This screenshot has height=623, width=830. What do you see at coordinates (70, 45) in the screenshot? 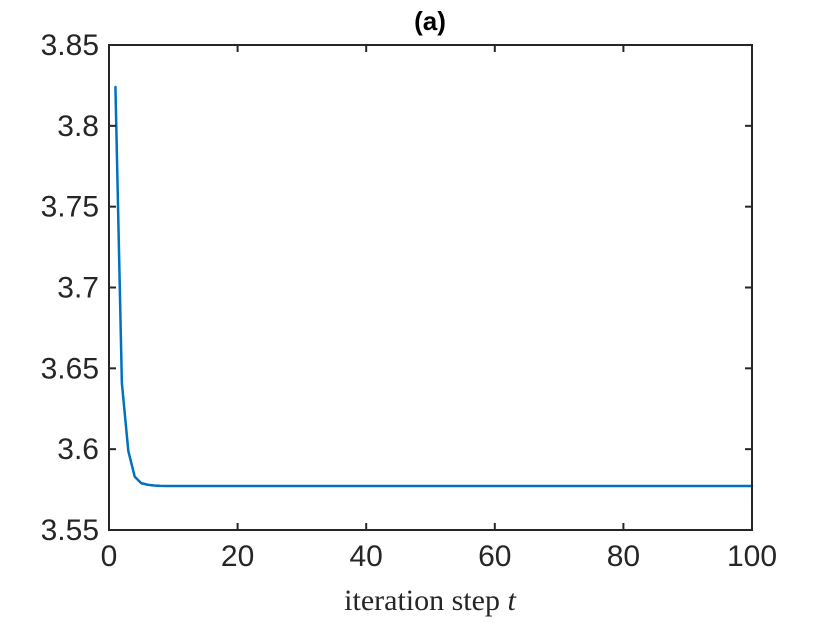
I see `y-tick-label: 3.85` at bounding box center [70, 45].